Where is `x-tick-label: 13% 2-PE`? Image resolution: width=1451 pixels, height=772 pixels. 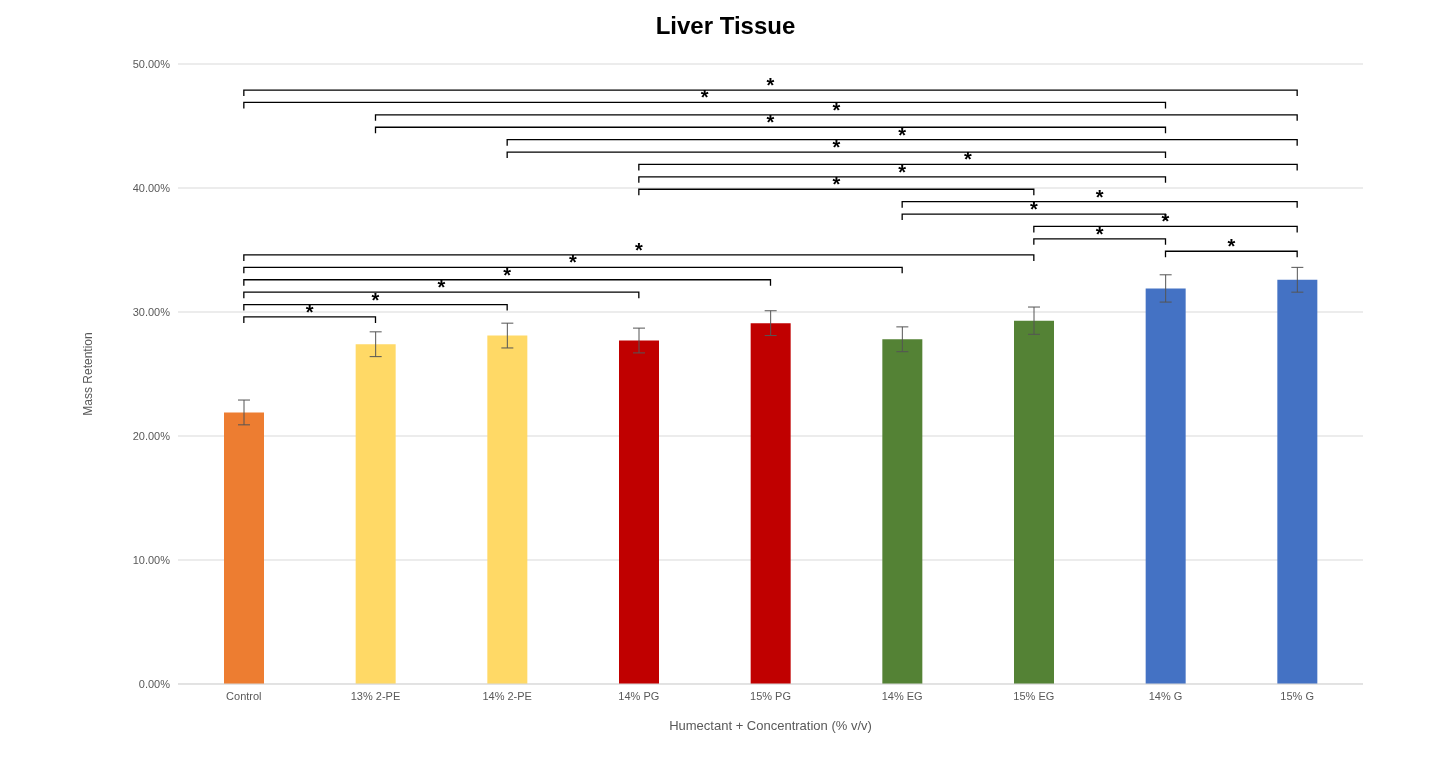
x-tick-label: 13% 2-PE is located at coordinates (375, 695).